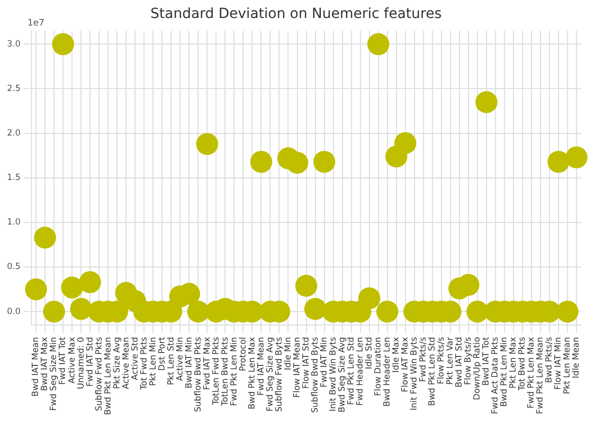  I want to click on x-tick-label: Down/Up Ratio, so click(477, 368).